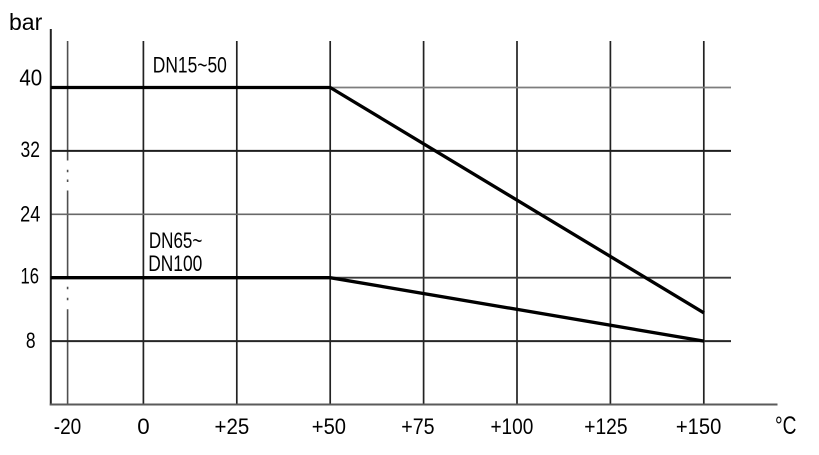 The height and width of the screenshot is (455, 819). I want to click on svg-text: +50, so click(329, 426).